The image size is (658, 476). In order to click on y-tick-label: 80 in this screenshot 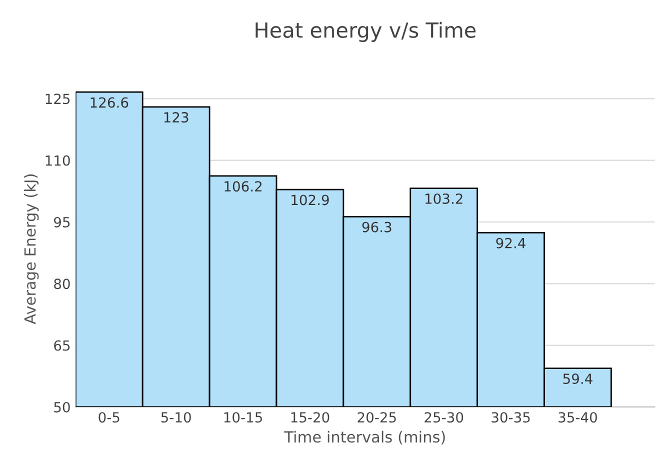, I will do `click(62, 284)`.